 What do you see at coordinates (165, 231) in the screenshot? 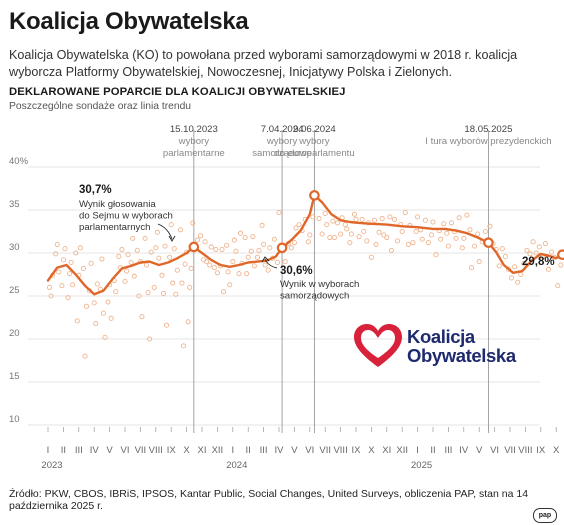
I see `annotation-arrow` at bounding box center [165, 231].